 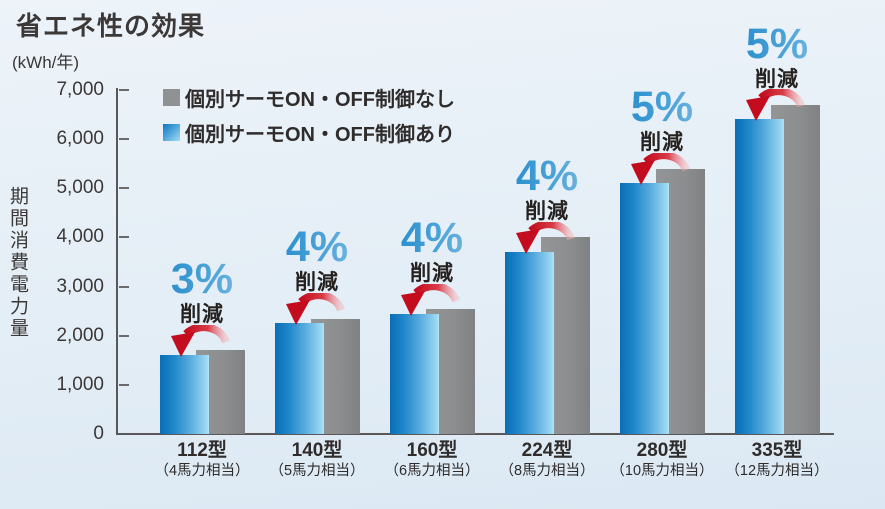 What do you see at coordinates (80, 286) in the screenshot?
I see `y-tick-label: 3,000` at bounding box center [80, 286].